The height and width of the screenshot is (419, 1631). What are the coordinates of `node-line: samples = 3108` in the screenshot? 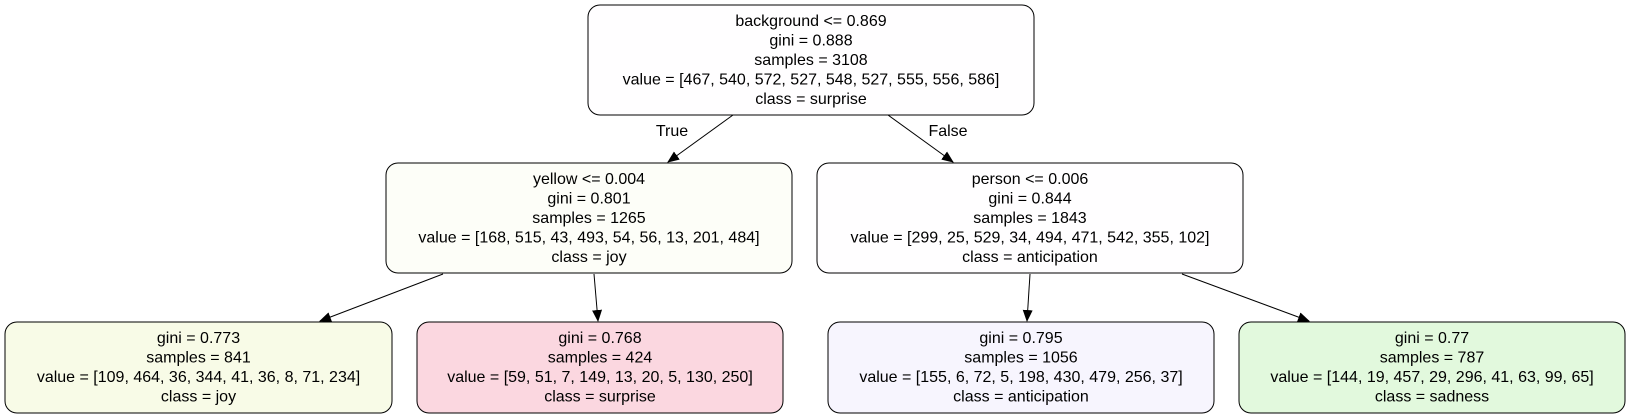 It's located at (811, 60).